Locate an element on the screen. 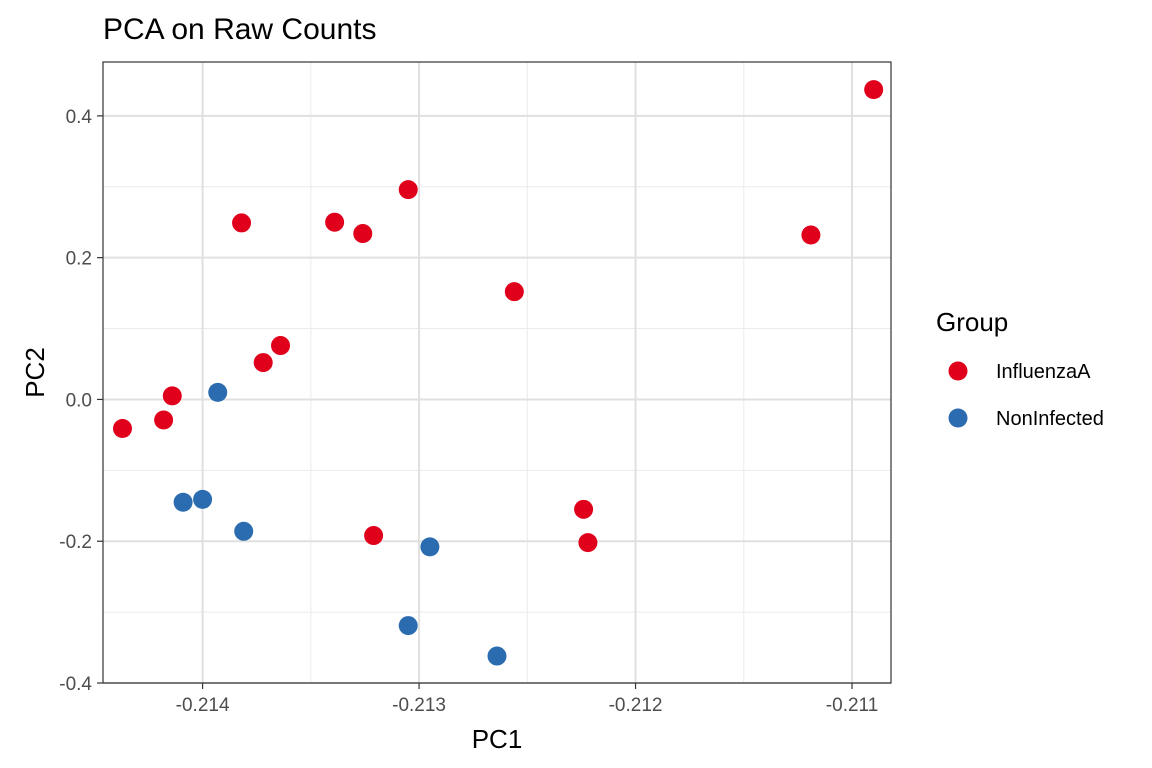 This screenshot has height=768, width=1152. y-tick-label: 0.0 is located at coordinates (79, 400).